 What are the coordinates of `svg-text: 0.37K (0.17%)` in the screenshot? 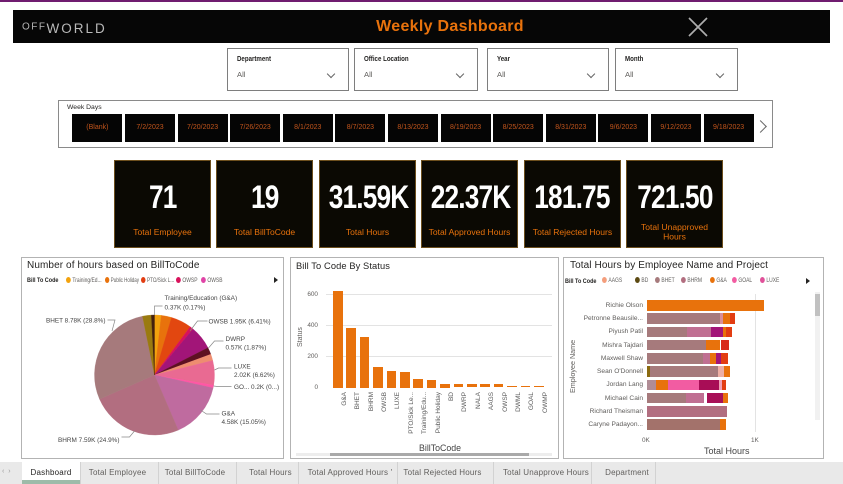 It's located at (184, 308).